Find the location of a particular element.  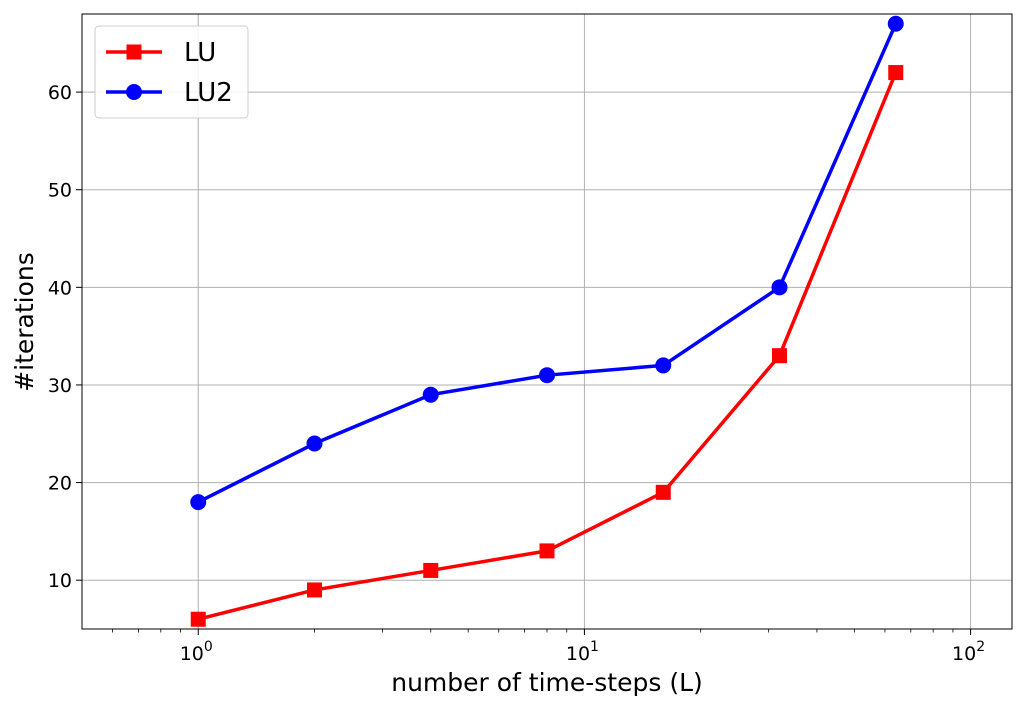

legend-label: LU is located at coordinates (200, 53).